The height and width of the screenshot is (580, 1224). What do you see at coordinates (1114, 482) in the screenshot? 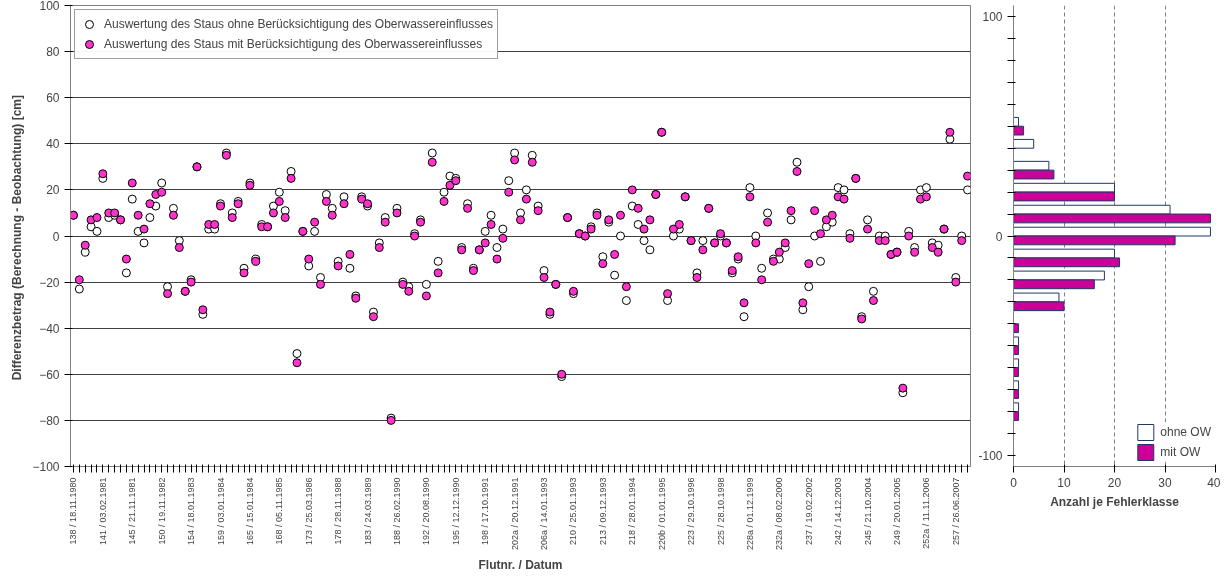
I see `x-tick-label: 20` at bounding box center [1114, 482].